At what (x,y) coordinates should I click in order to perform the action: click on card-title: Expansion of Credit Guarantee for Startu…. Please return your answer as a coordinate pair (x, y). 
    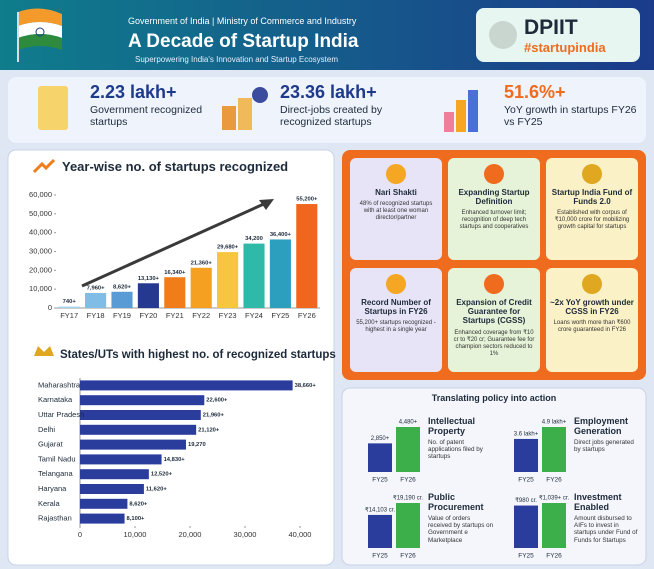
    Looking at the image, I should click on (494, 312).